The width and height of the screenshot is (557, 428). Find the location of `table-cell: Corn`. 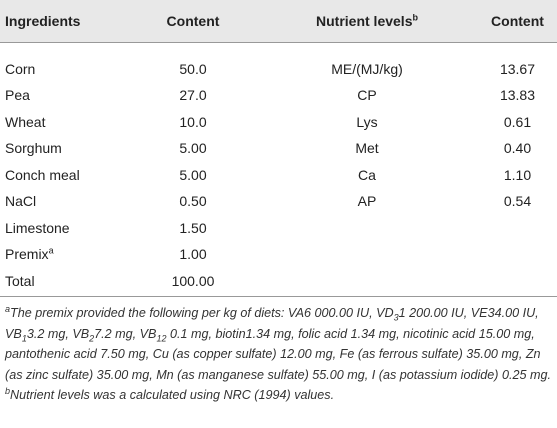

table-cell: Corn is located at coordinates (20, 68).